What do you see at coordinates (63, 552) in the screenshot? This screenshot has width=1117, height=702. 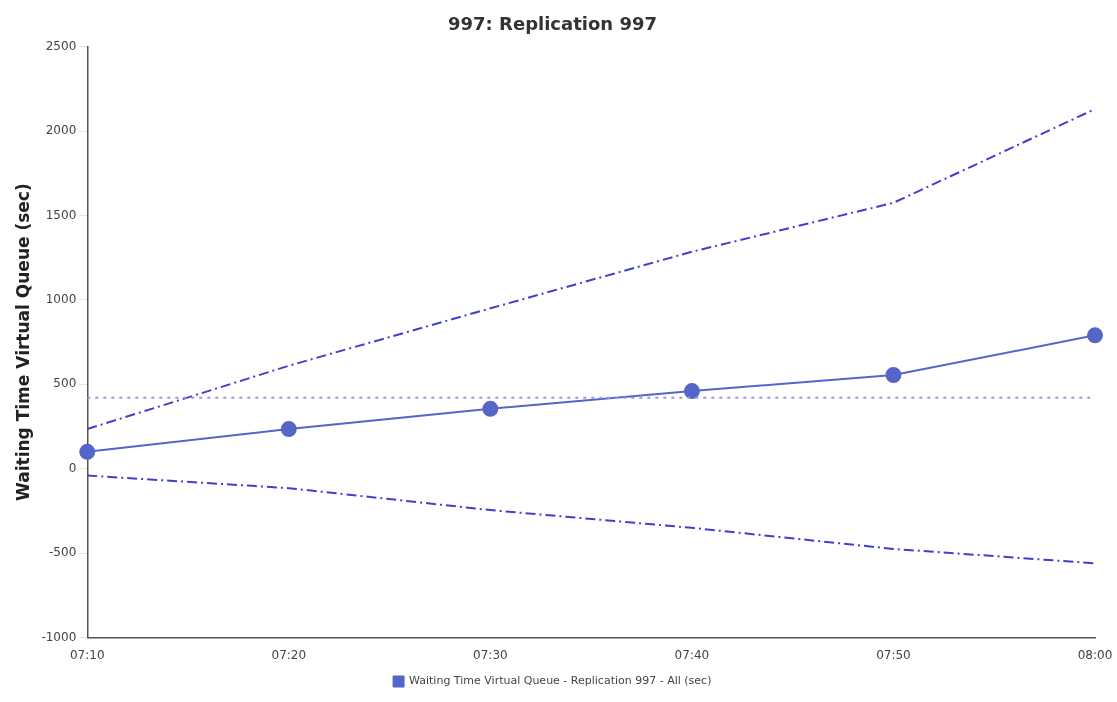 I see `y-tick-label: -500` at bounding box center [63, 552].